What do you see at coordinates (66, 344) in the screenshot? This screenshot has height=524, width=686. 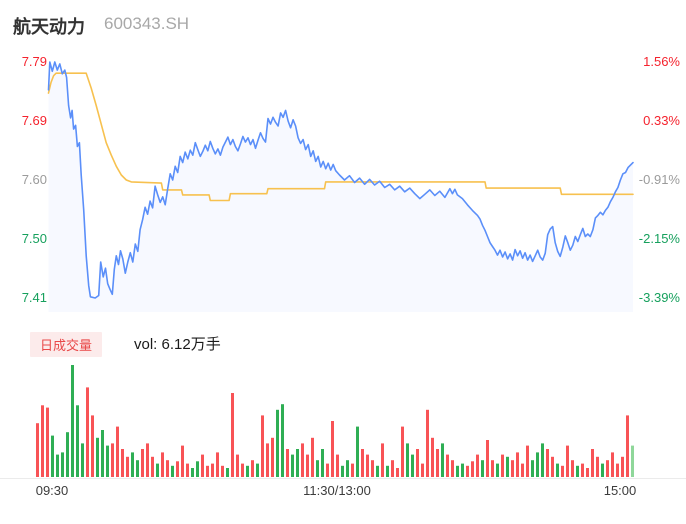 I see `volume-tab-badge: 日成交量` at bounding box center [66, 344].